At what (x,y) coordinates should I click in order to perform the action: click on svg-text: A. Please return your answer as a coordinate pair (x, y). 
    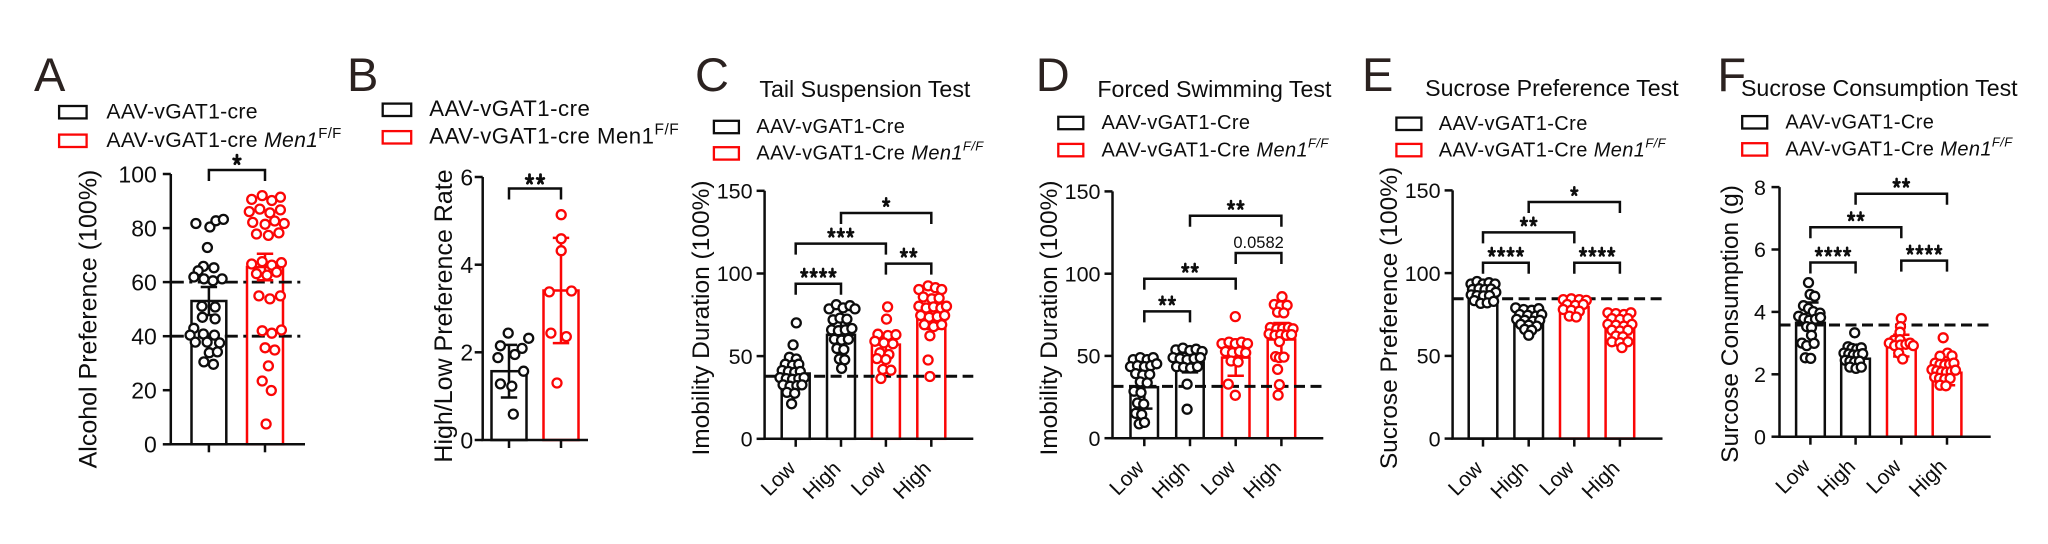
    Looking at the image, I should click on (50, 74).